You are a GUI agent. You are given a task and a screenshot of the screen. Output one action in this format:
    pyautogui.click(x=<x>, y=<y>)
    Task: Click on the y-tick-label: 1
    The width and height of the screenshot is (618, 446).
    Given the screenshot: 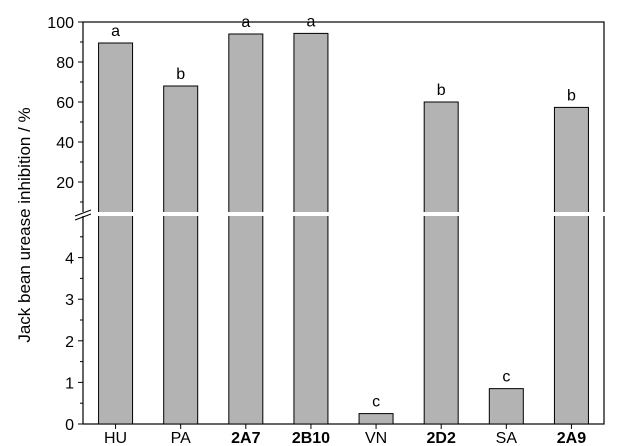 What is the action you would take?
    pyautogui.click(x=69, y=383)
    